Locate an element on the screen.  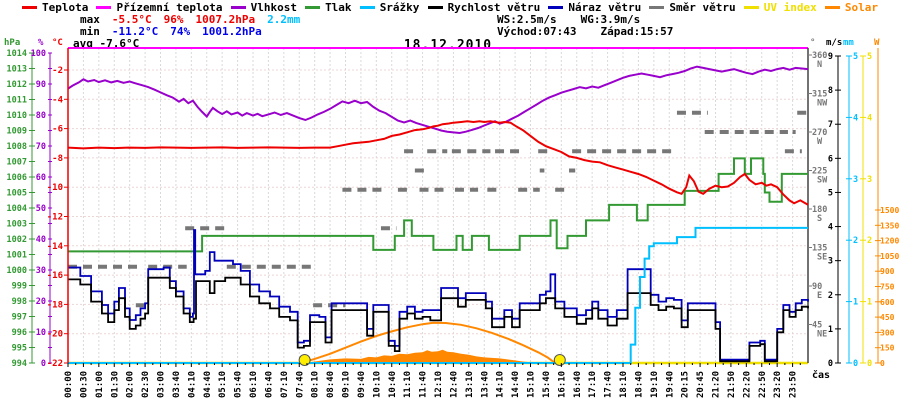
stat-sun-0: Východ:07:43 is located at coordinates (537, 31).